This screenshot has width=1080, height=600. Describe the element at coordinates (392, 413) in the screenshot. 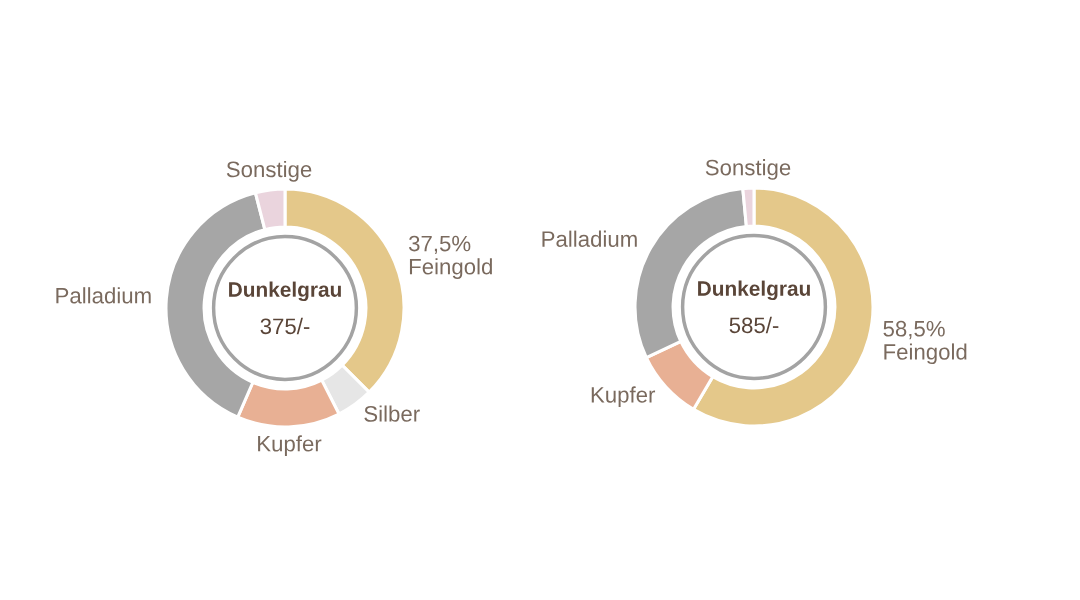

I see `slice-label: Silber` at that location.